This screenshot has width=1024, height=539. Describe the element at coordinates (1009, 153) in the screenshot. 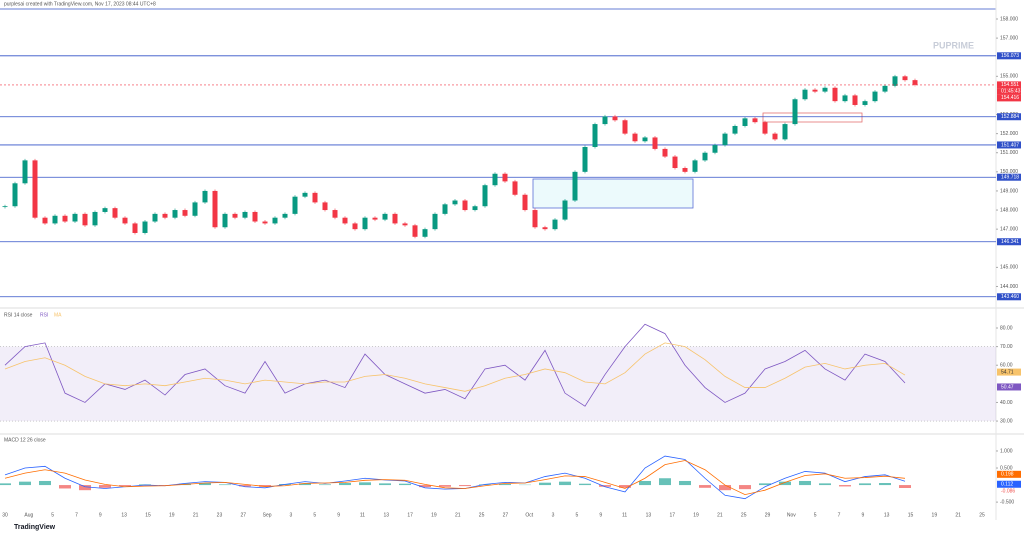

I see `y-tick-label: 151.000` at that location.